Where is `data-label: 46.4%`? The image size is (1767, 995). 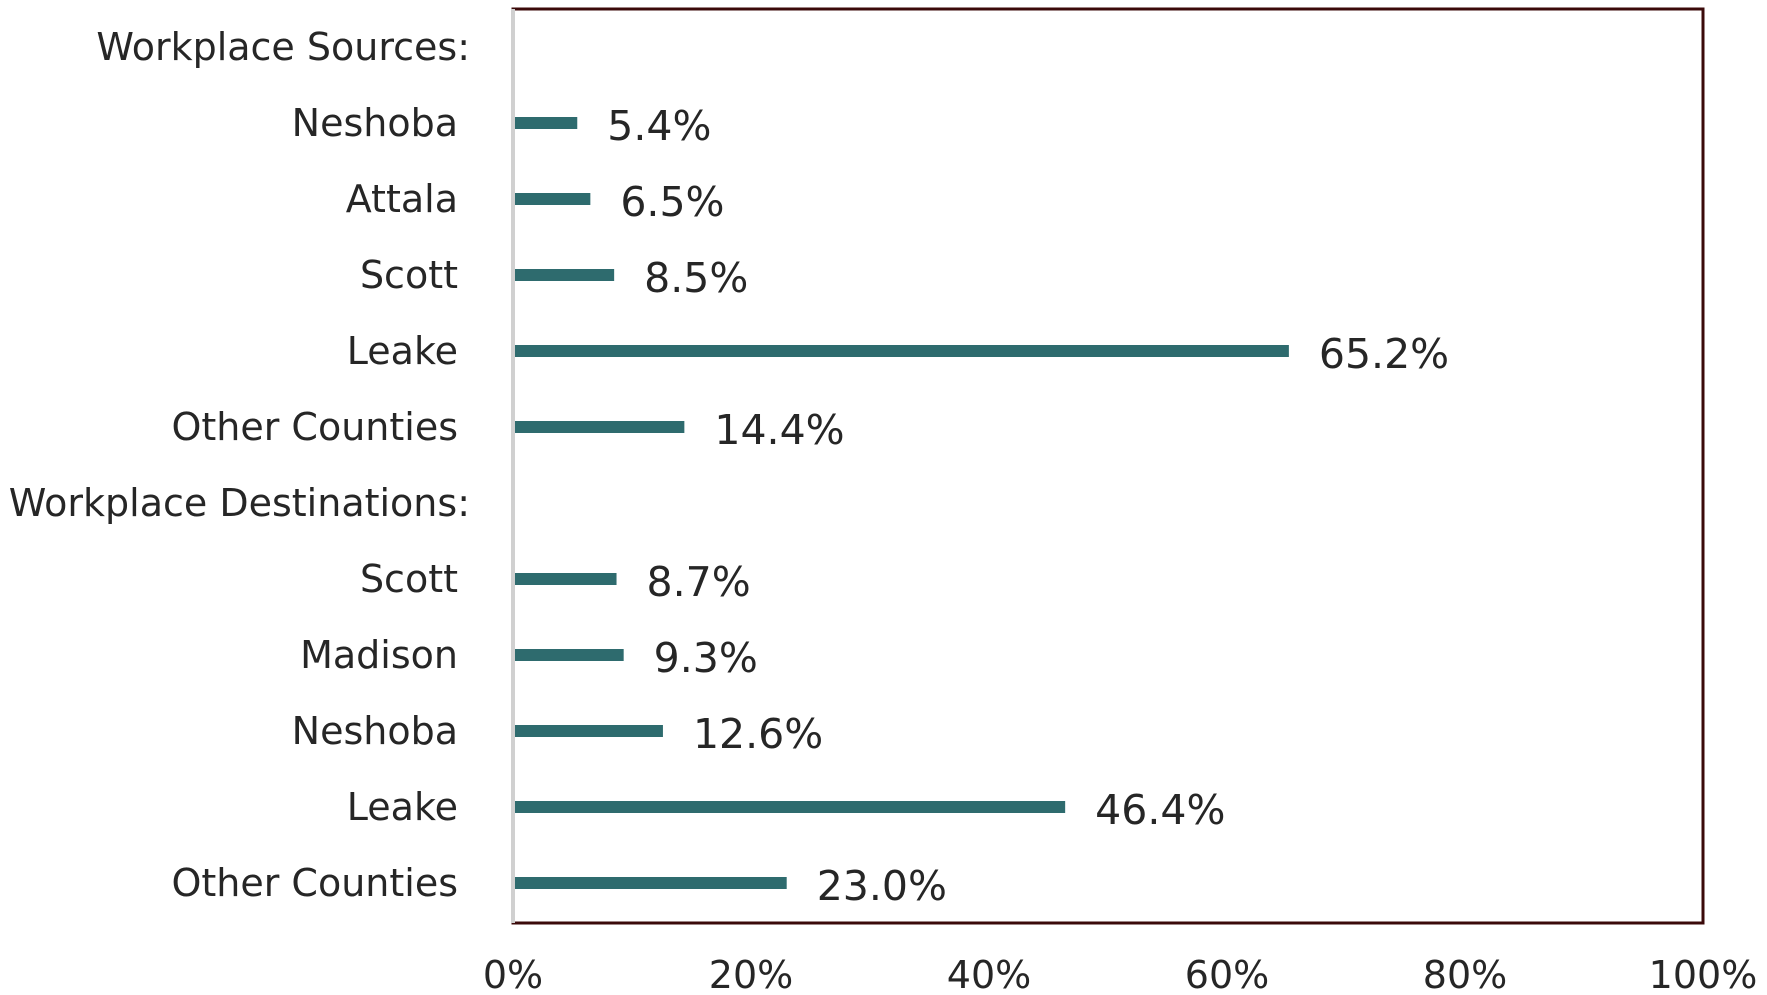 data-label: 46.4% is located at coordinates (1160, 810).